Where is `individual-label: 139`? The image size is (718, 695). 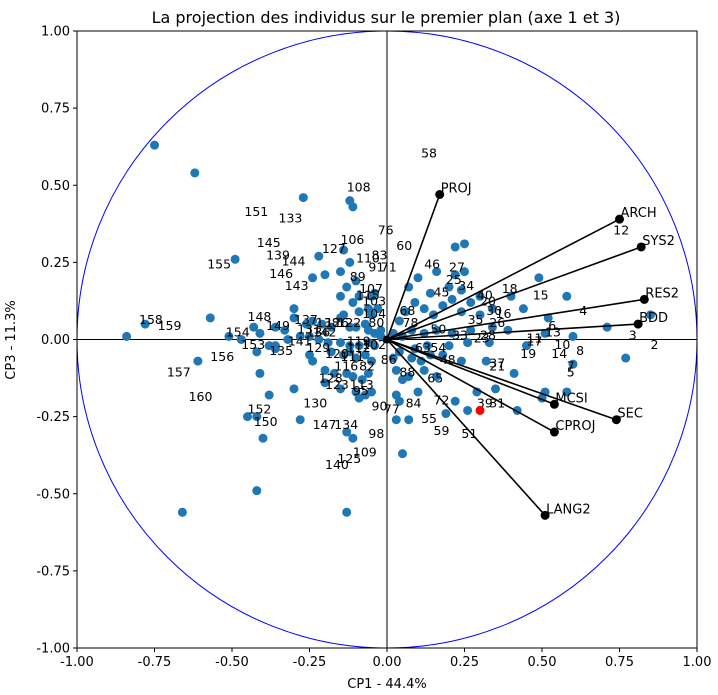 individual-label: 139 is located at coordinates (278, 254).